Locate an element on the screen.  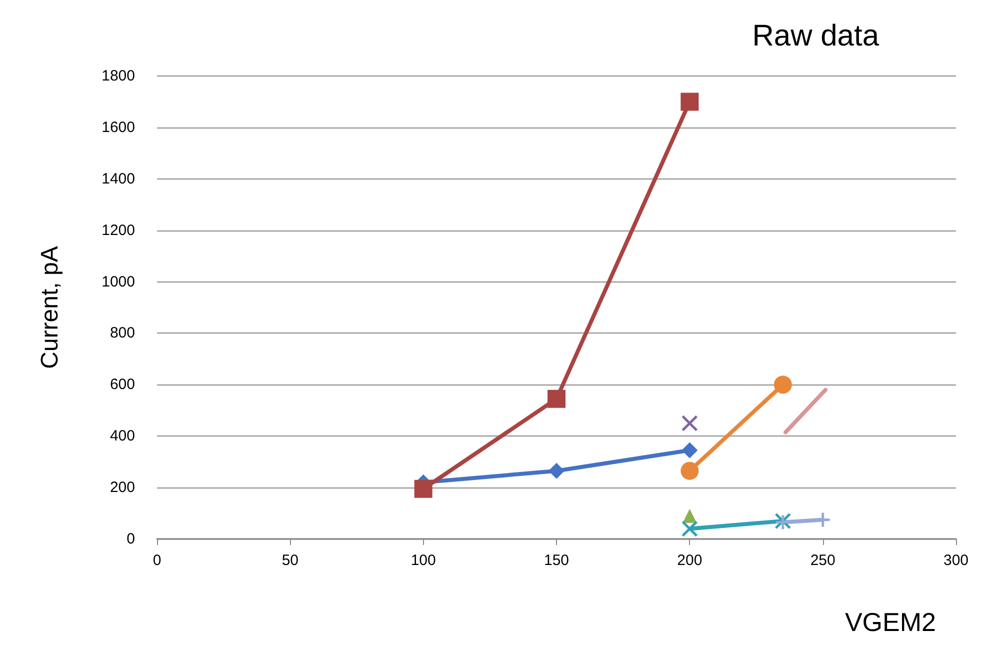
y-tick-label: 1200 is located at coordinates (118, 230).